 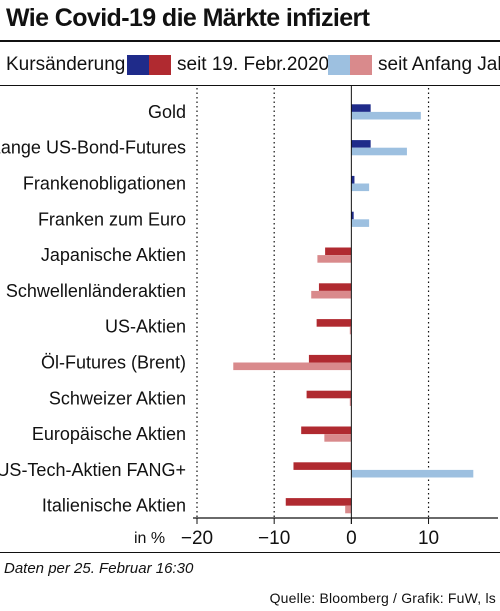 I want to click on footer-divider, so click(x=250, y=552).